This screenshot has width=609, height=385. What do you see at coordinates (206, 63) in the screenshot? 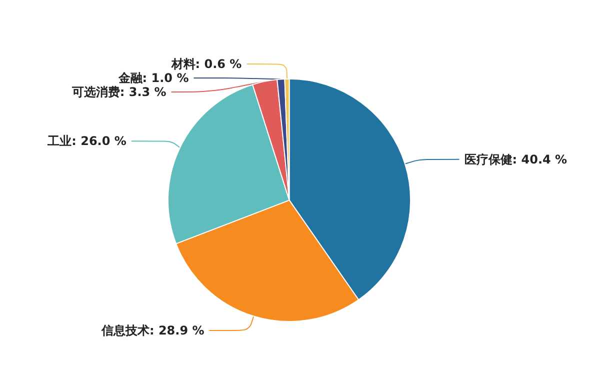
I see `slice-label: 材料: 0.6 %` at bounding box center [206, 63].